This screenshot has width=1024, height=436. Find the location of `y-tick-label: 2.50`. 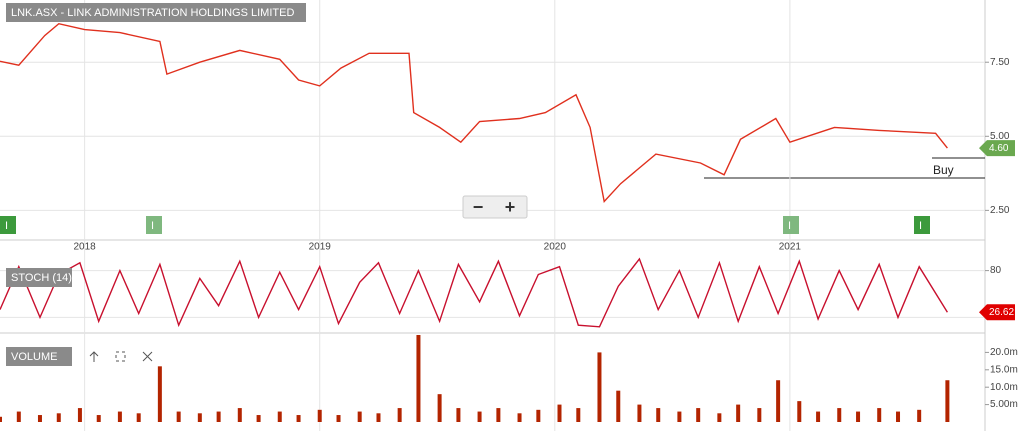

y-tick-label: 2.50 is located at coordinates (1000, 210).